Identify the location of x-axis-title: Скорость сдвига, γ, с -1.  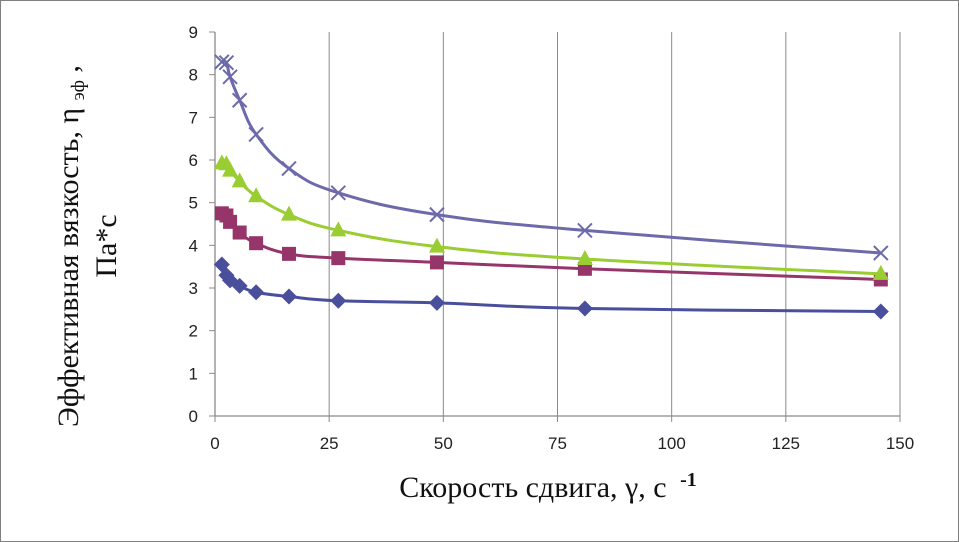
(548, 486).